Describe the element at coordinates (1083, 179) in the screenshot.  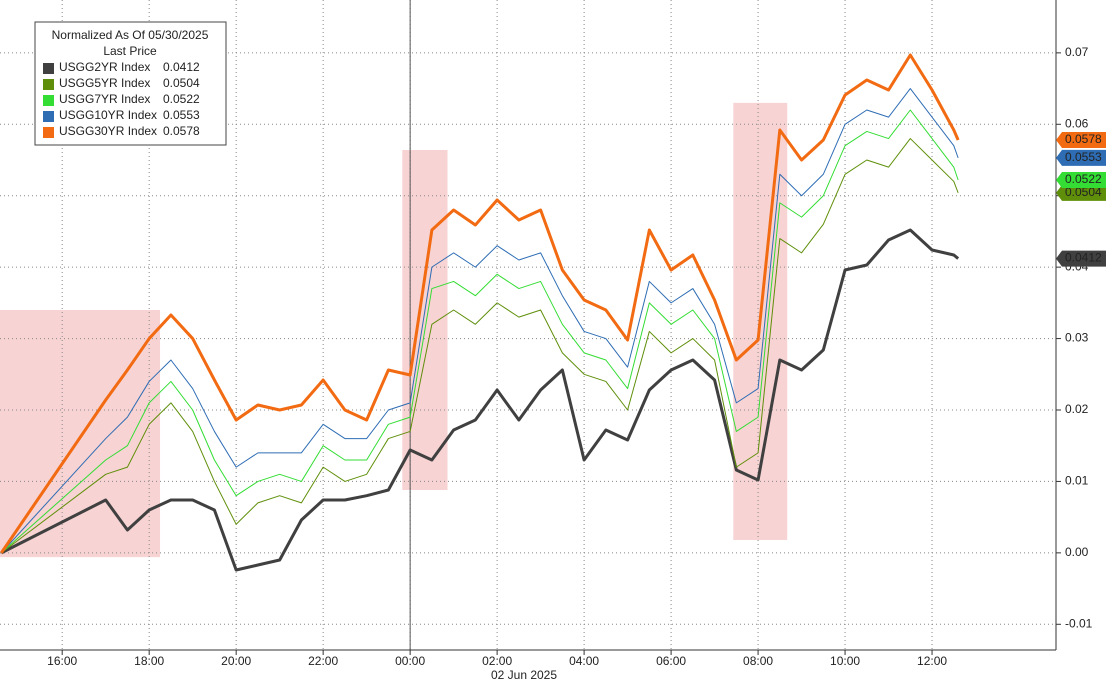
I see `last-price-label: 0.0522` at that location.